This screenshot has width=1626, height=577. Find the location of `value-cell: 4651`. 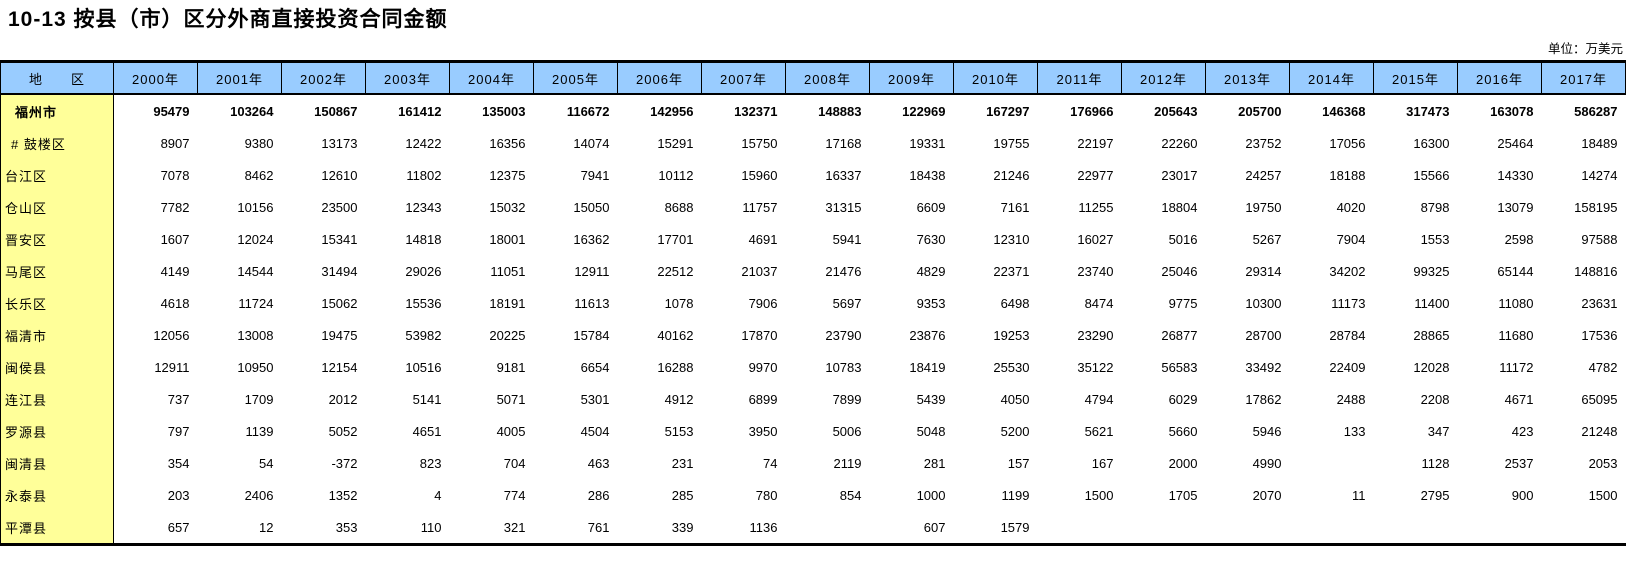

value-cell: 4651 is located at coordinates (427, 431).